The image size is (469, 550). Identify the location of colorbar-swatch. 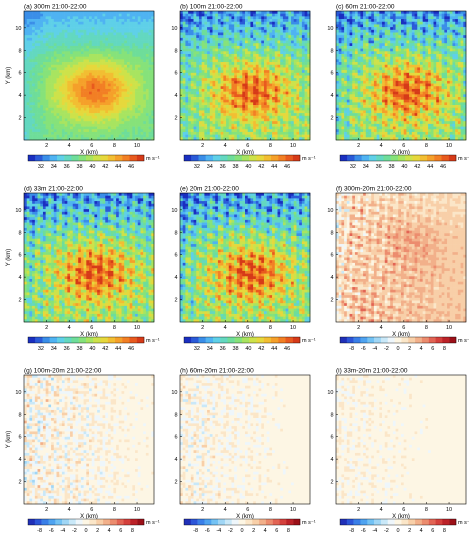
(111, 158).